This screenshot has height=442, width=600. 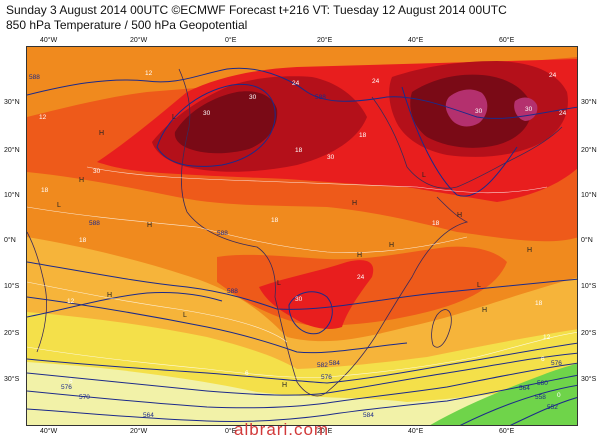 I want to click on high-mark-6: H, so click(x=459, y=215).